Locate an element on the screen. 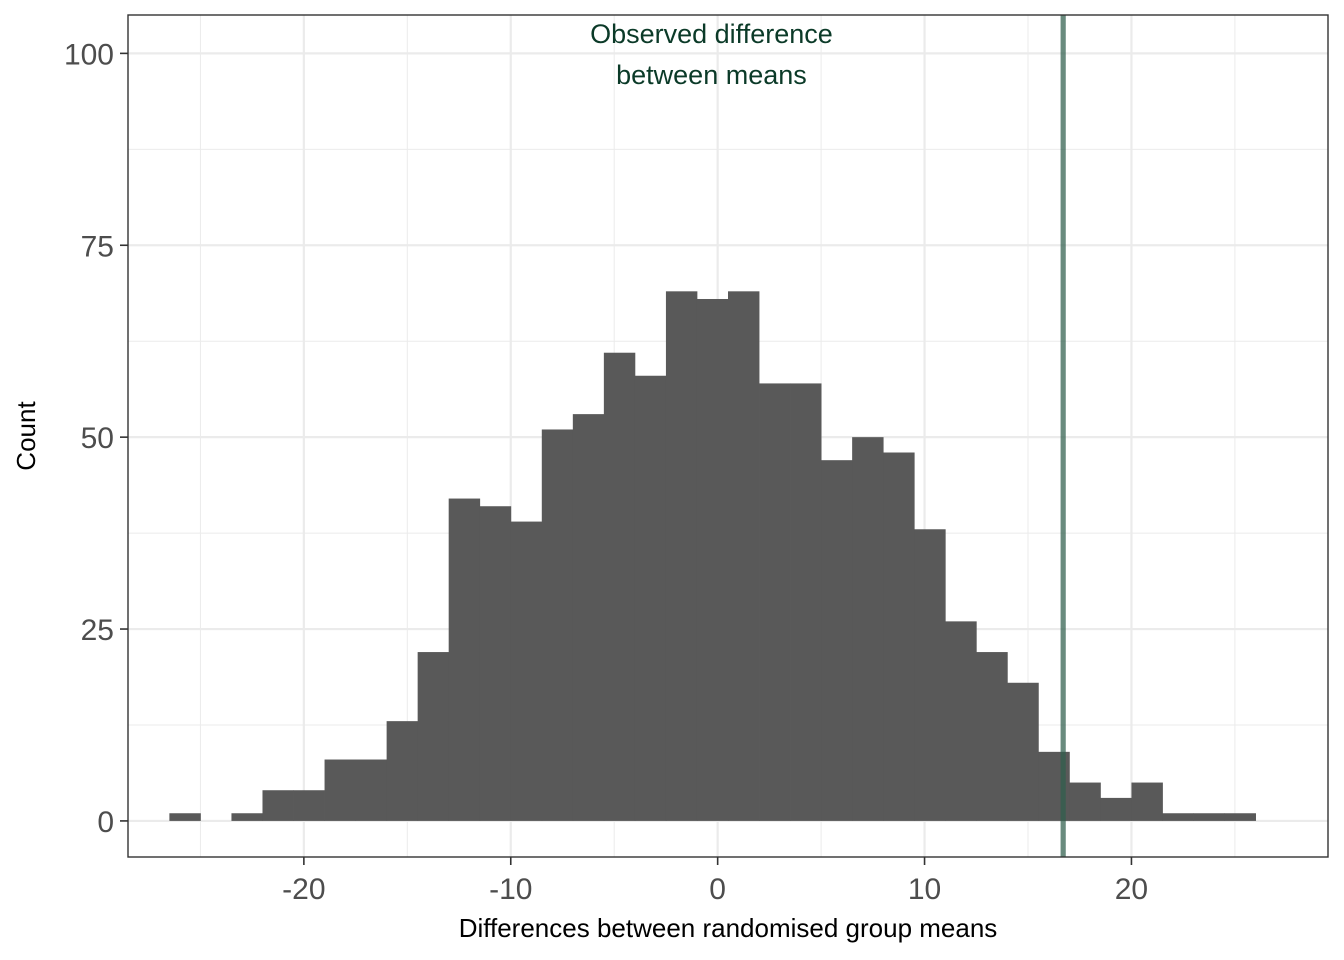 Image resolution: width=1344 pixels, height=960 pixels. y-axis-title: Count is located at coordinates (26, 436).